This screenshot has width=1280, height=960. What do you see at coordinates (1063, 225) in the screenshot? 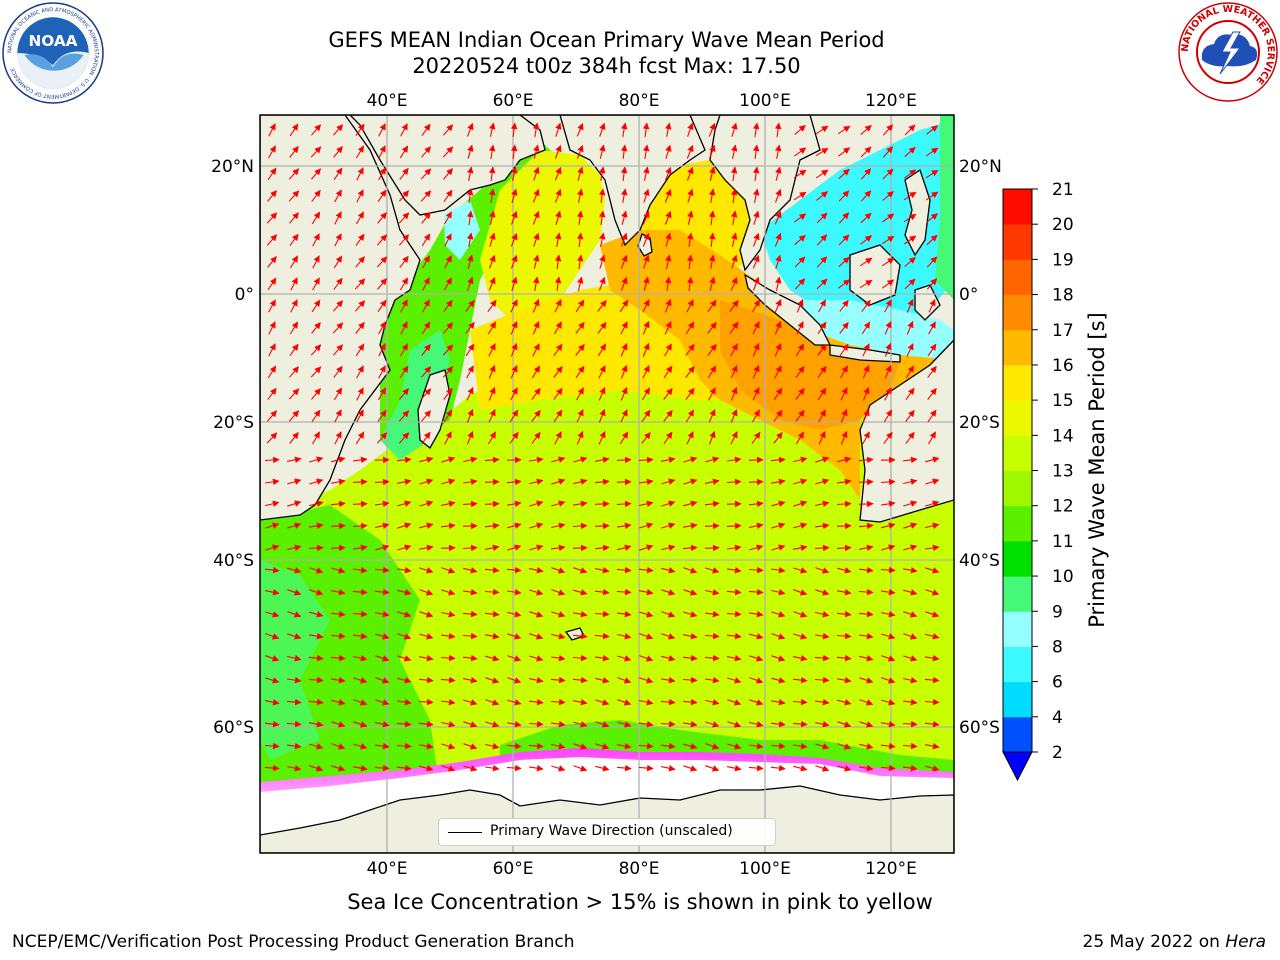
I see `colorbar-tick-label: 20` at bounding box center [1063, 225].